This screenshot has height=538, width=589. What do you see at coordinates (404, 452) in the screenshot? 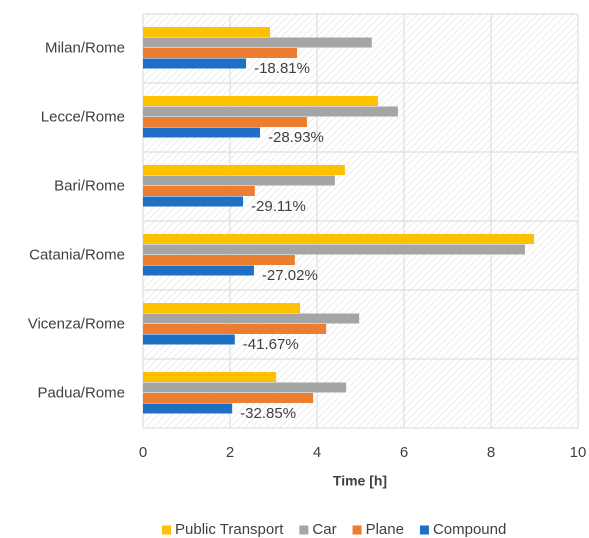
I see `x-tick-label: 6` at bounding box center [404, 452].